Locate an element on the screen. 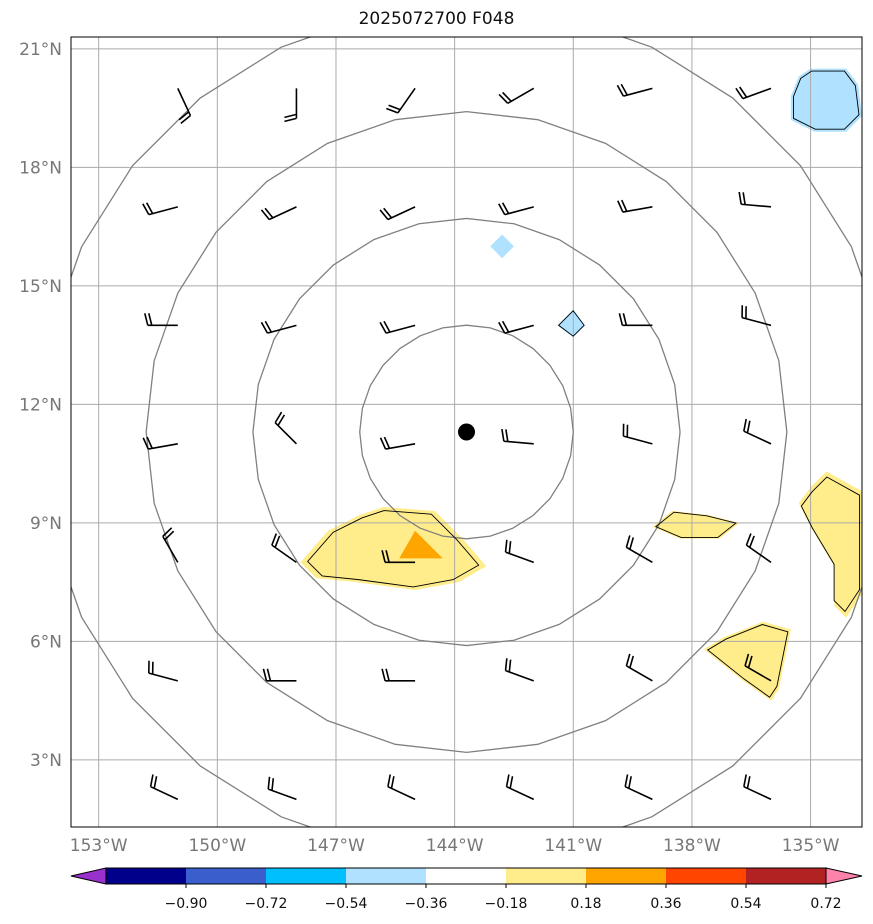 This screenshot has width=873, height=924. colorbar-tick-label: 0.36 is located at coordinates (665, 904).